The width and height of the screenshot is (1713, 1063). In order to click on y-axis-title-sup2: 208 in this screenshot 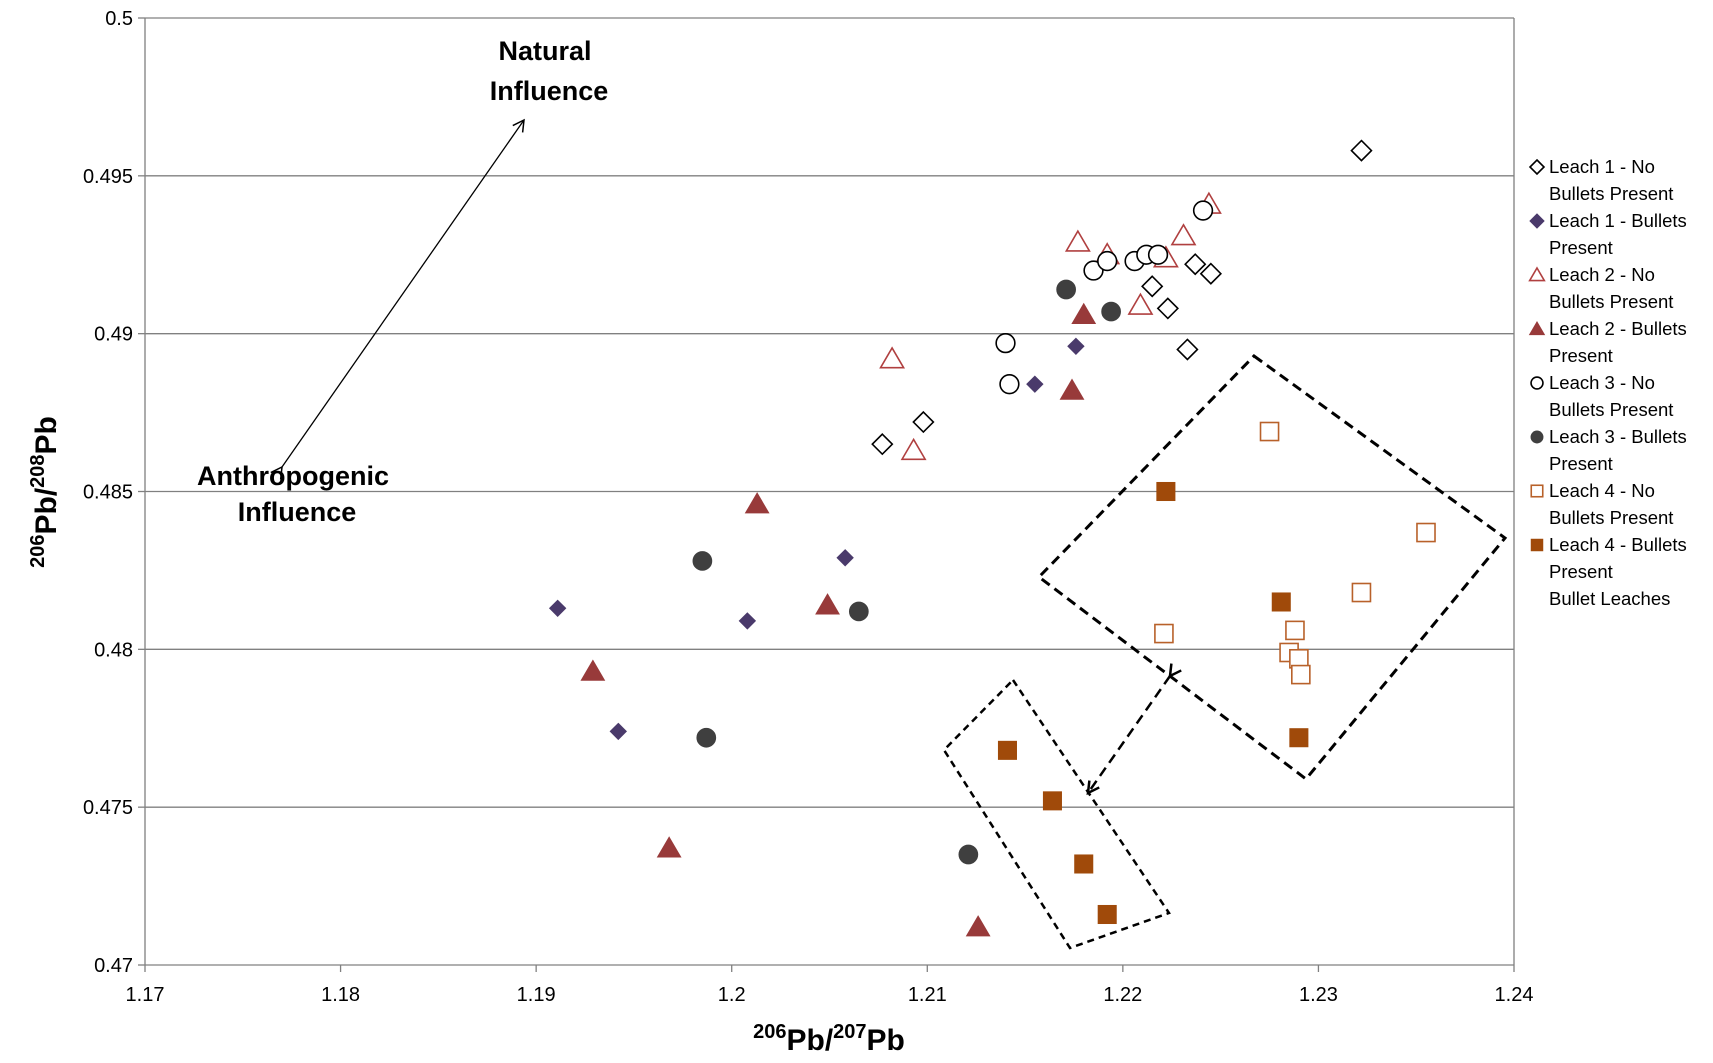, I will do `click(38, 470)`.